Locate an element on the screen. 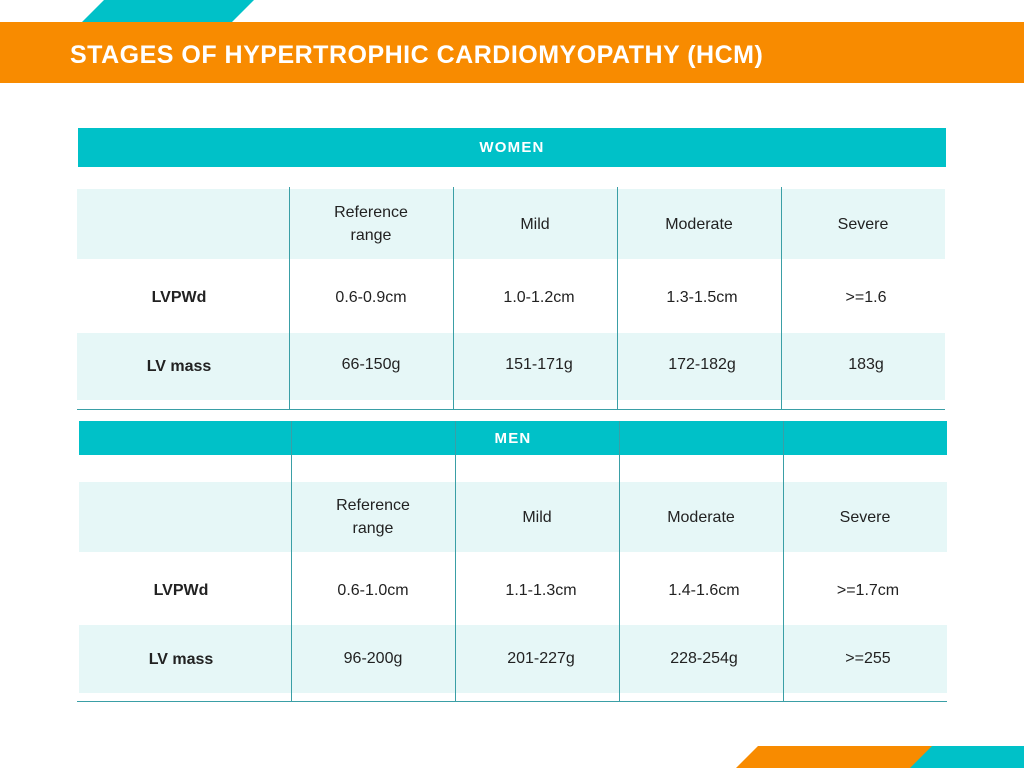 This screenshot has width=1024, height=768. table-cell: 201-227g is located at coordinates (541, 658).